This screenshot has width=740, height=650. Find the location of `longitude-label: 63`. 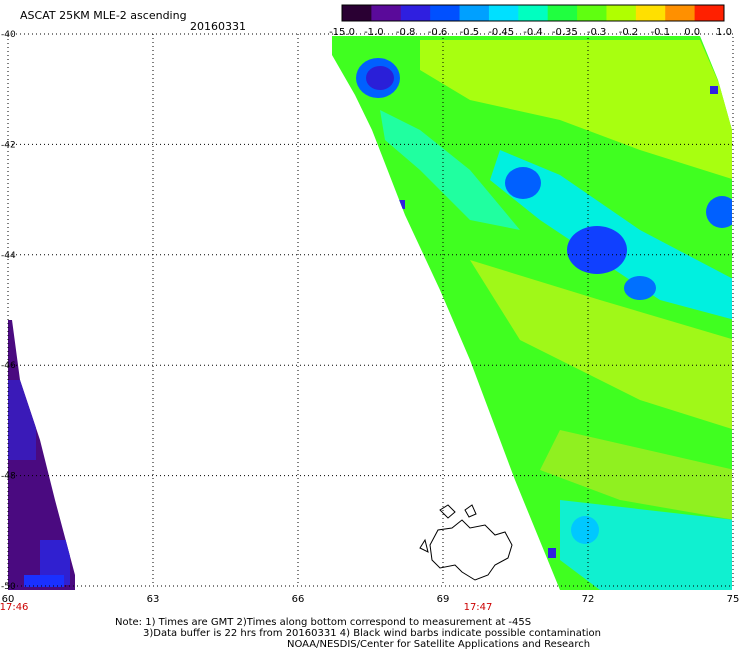

longitude-label: 63 is located at coordinates (153, 599).